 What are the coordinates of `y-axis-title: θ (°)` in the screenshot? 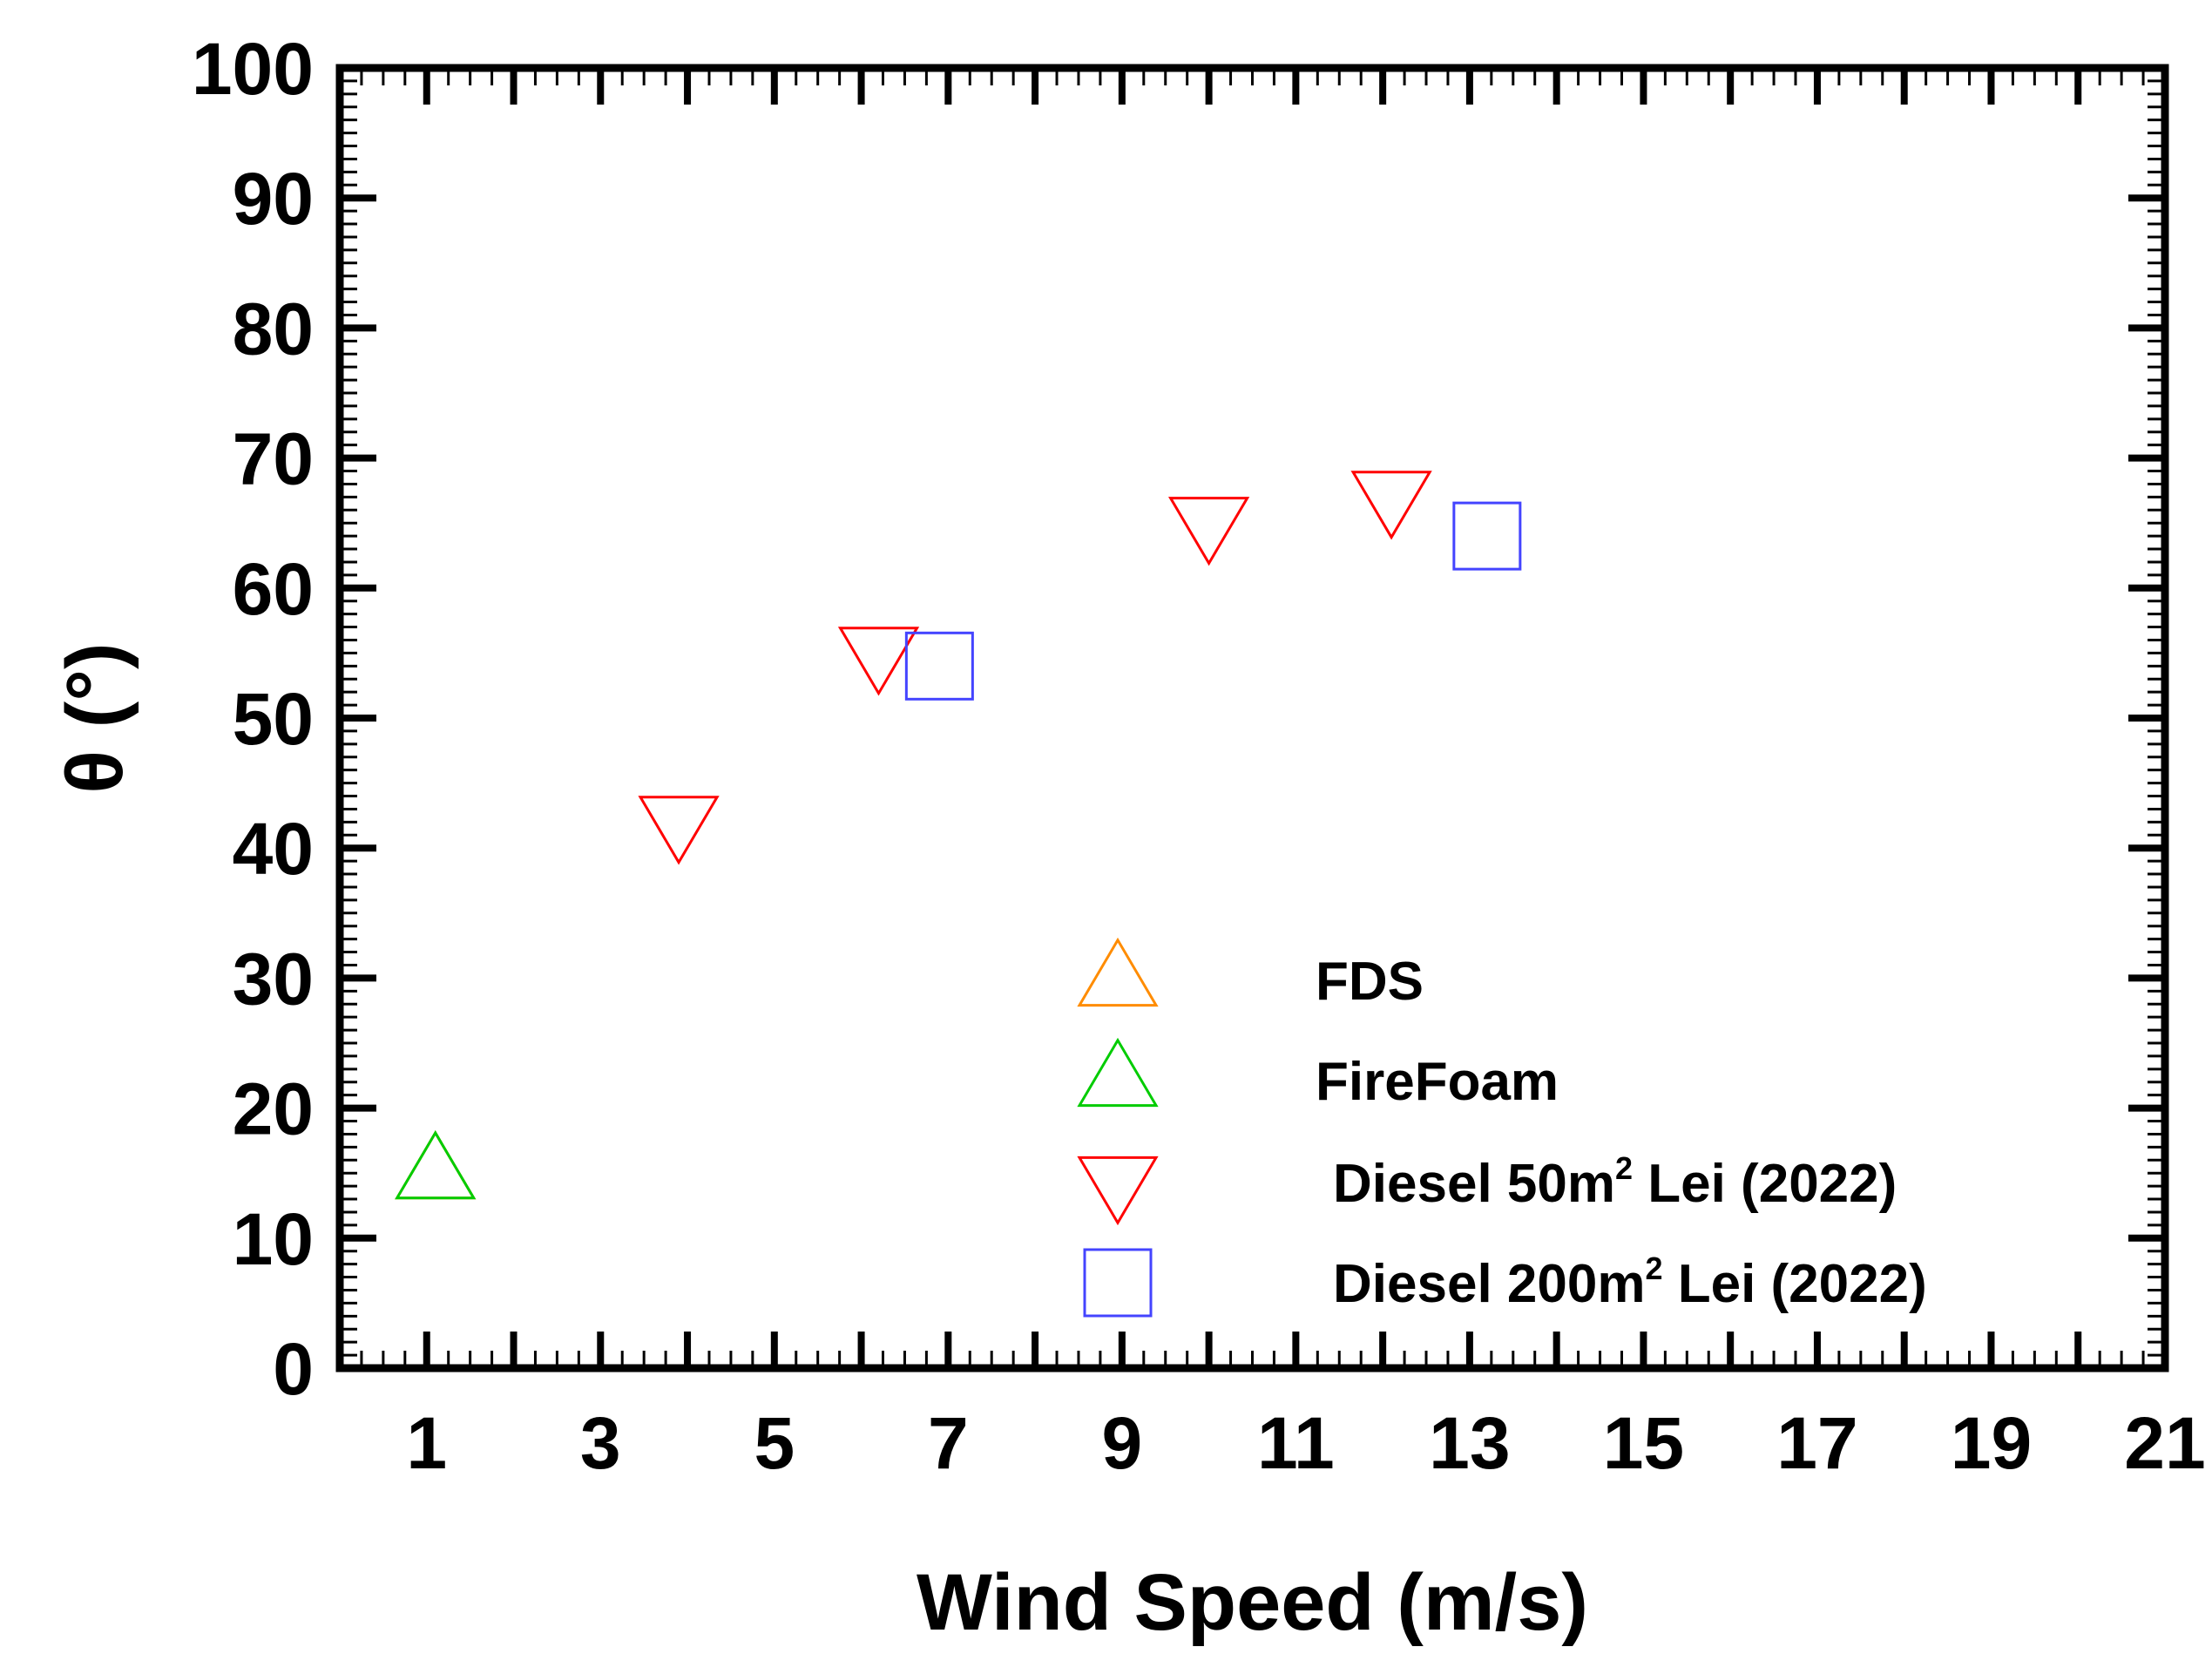 It's located at (95, 717).